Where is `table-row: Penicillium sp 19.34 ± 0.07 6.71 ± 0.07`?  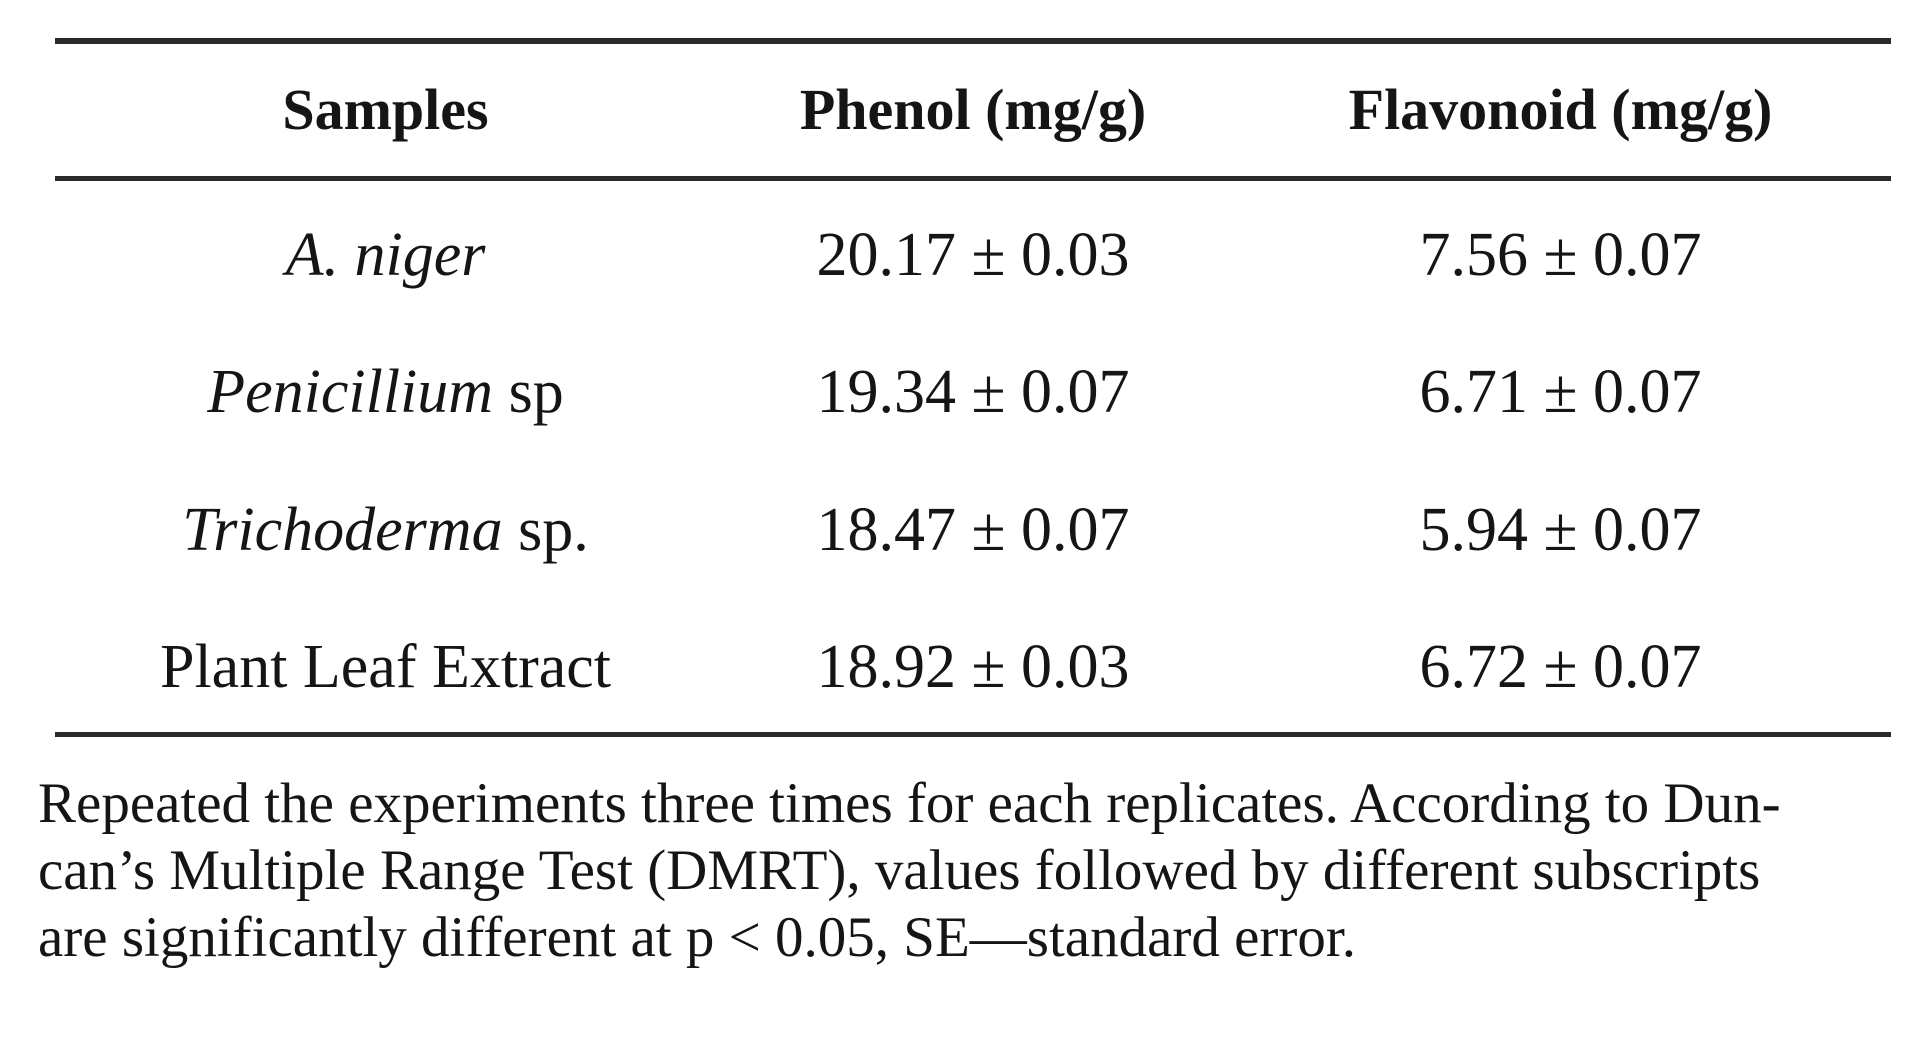
table-row: Penicillium sp 19.34 ± 0.07 6.71 ± 0.07 is located at coordinates (973, 392).